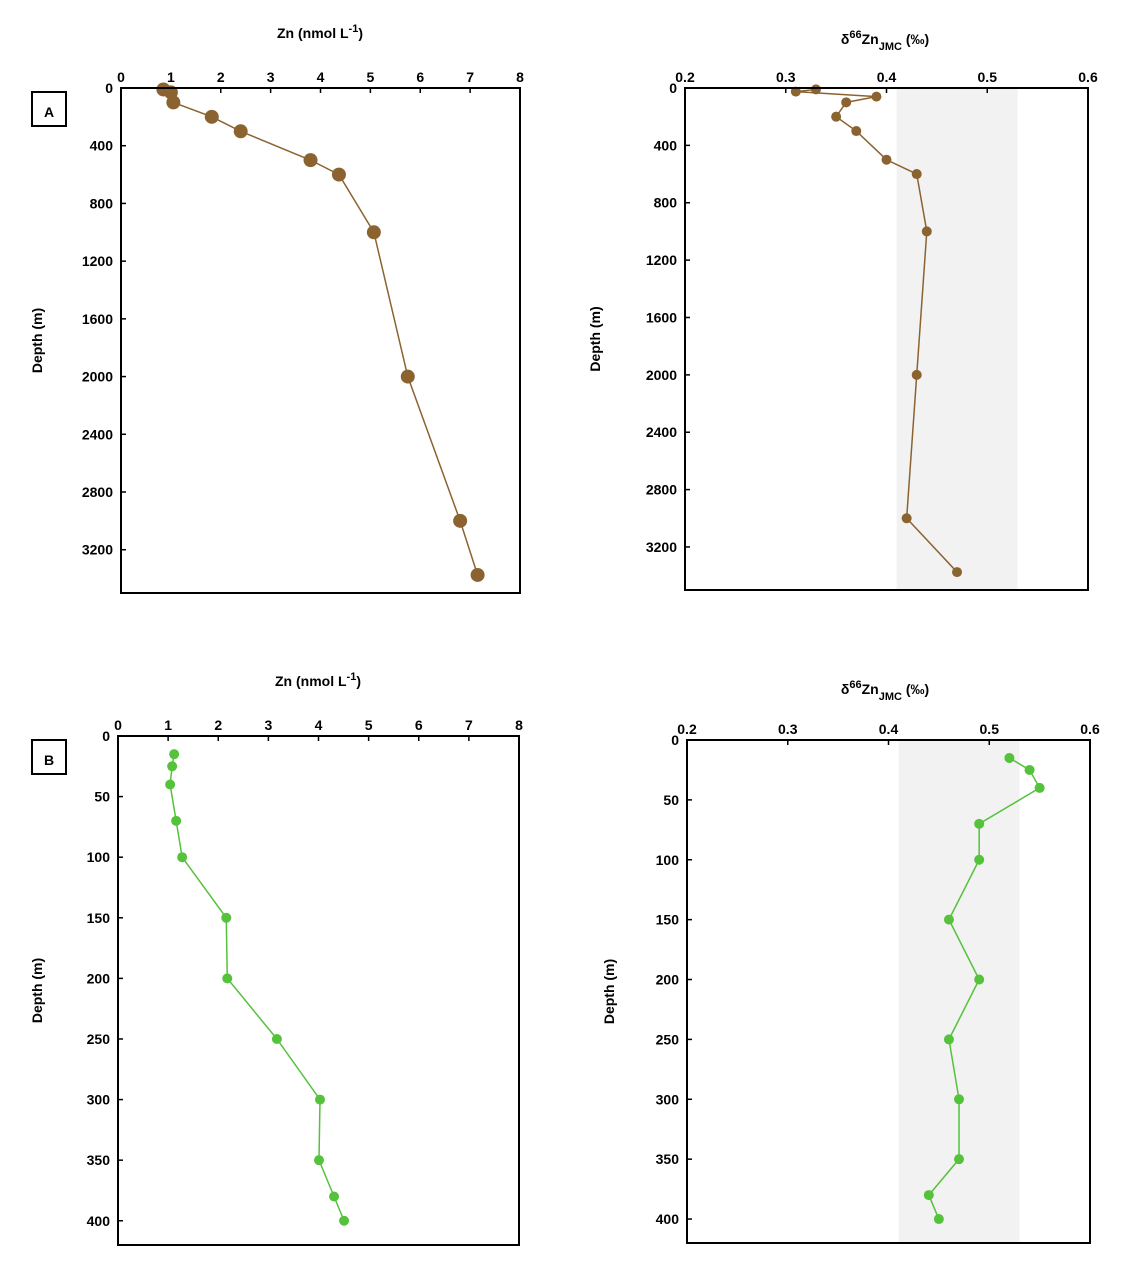  Describe the element at coordinates (268, 725) in the screenshot. I see `x-tick-label: 3` at that location.